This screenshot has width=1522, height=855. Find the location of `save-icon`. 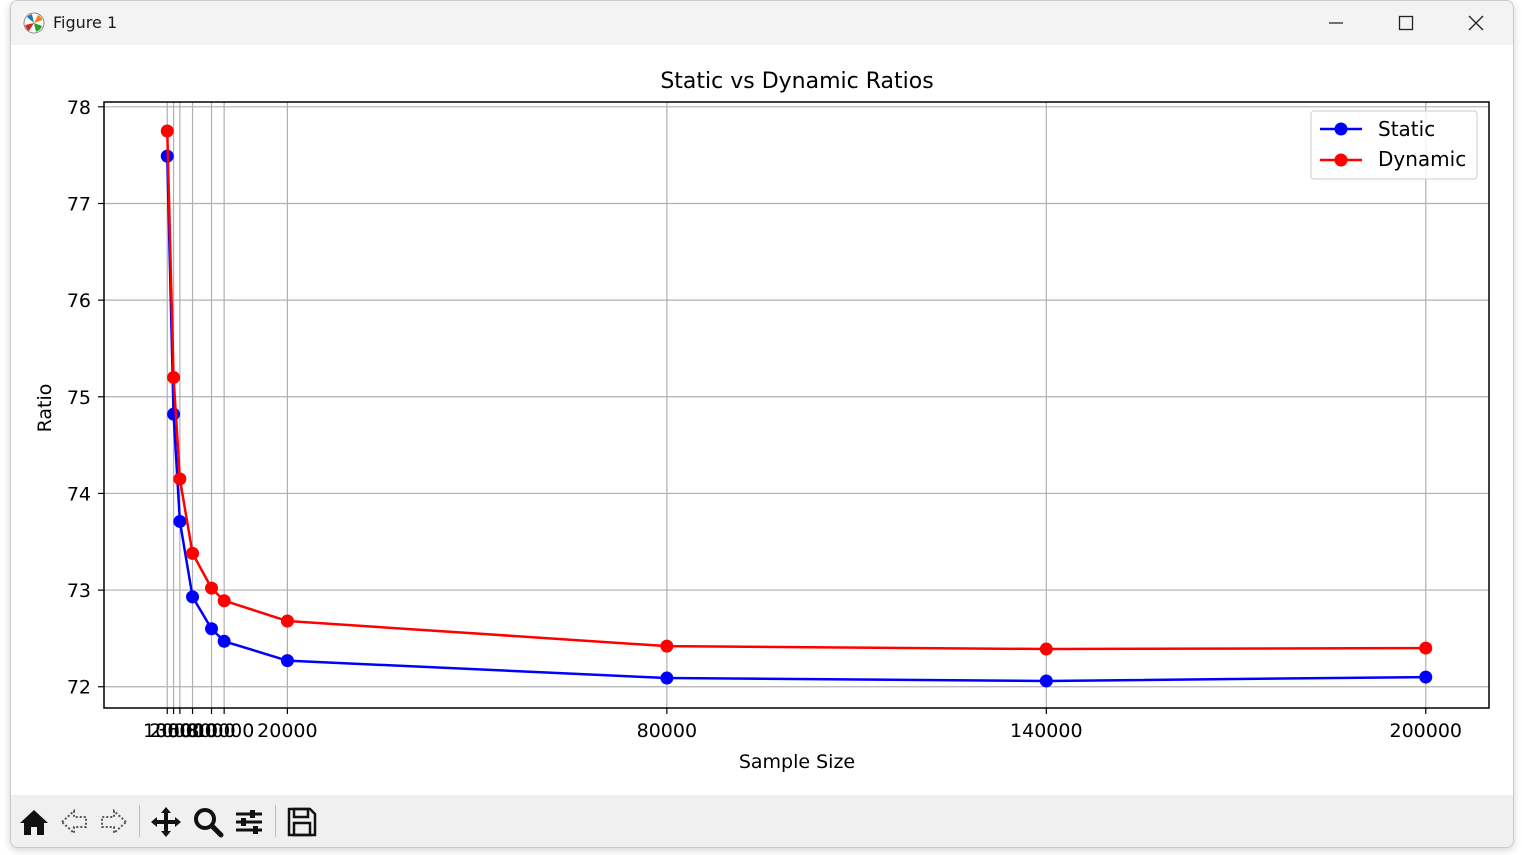

save-icon is located at coordinates (302, 822).